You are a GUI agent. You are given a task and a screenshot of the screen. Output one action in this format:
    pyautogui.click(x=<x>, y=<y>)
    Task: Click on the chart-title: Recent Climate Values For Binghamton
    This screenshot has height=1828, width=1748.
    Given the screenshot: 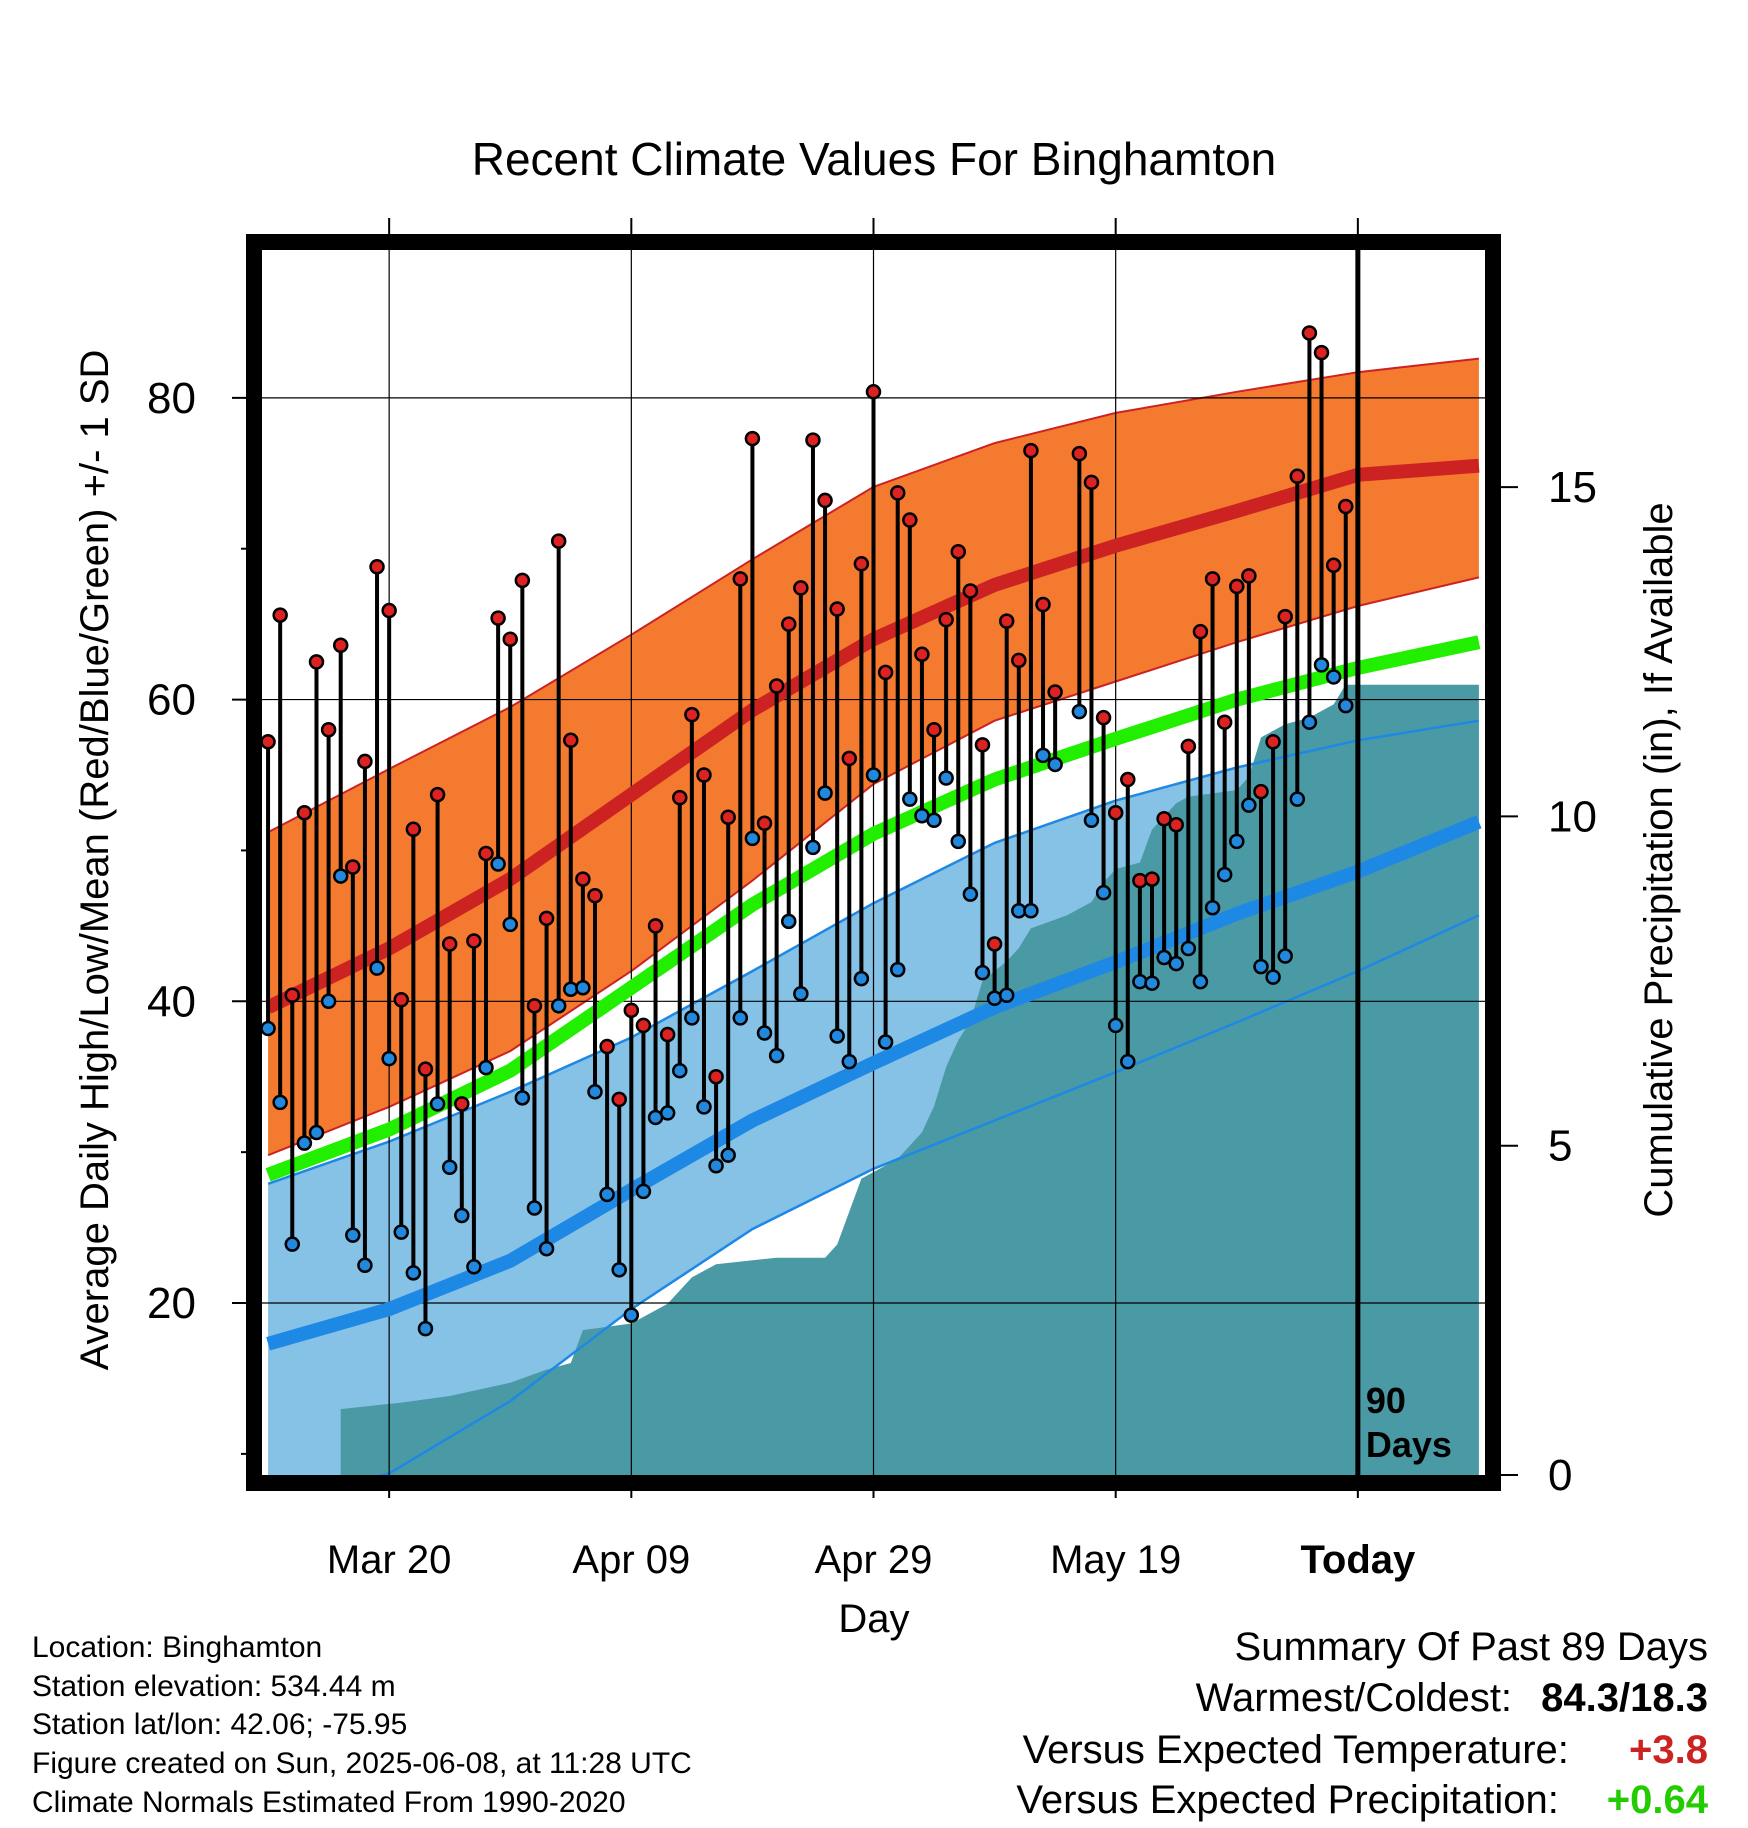 What is the action you would take?
    pyautogui.click(x=874, y=159)
    